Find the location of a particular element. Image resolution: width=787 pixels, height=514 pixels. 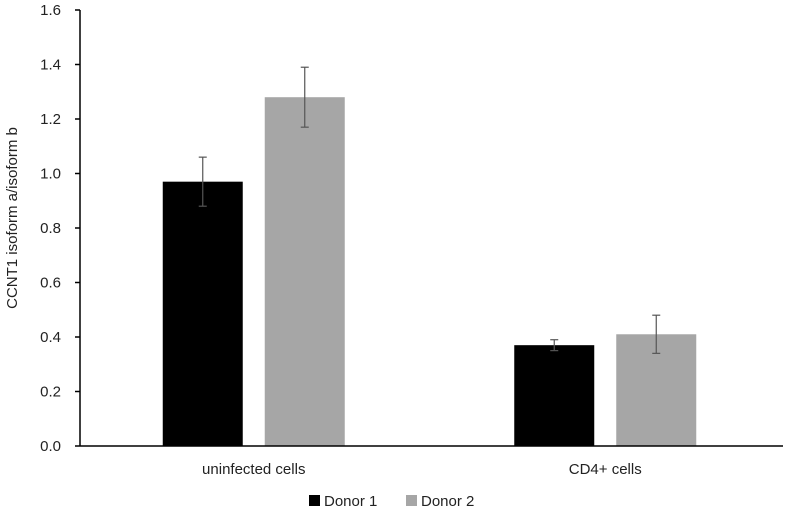

y-tick-label: 0.2 is located at coordinates (50, 392).